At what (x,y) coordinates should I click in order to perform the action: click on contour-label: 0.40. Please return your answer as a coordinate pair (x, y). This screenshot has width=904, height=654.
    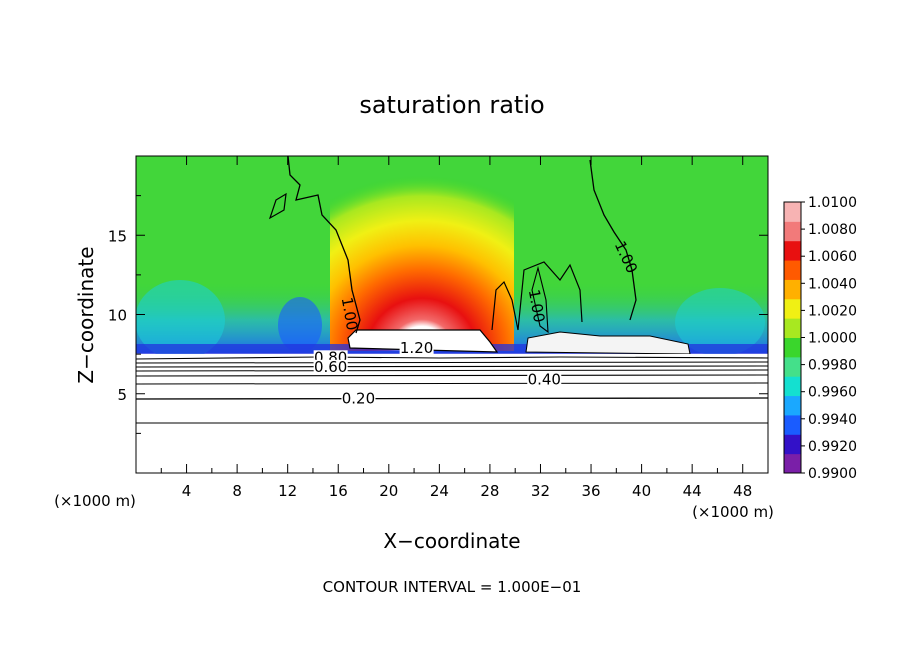
    Looking at the image, I should click on (544, 379).